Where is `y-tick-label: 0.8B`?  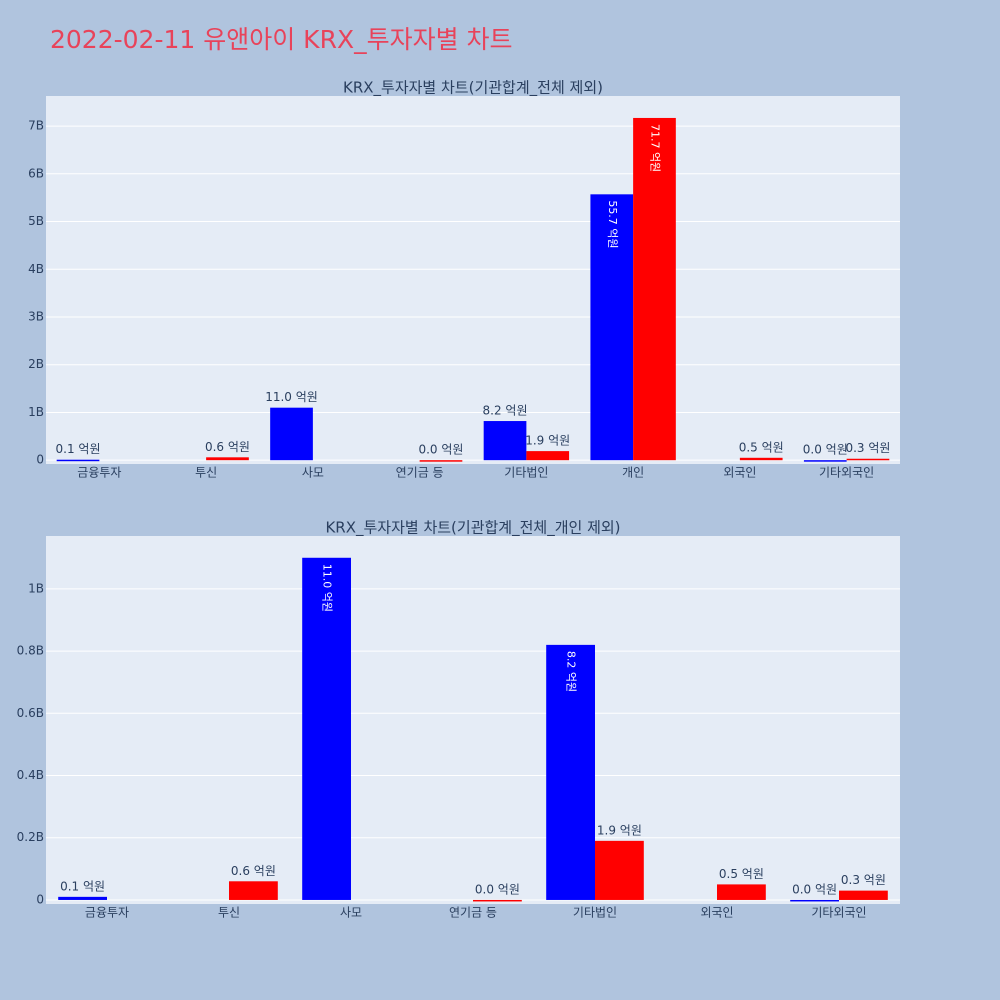
y-tick-label: 0.8B is located at coordinates (30, 651).